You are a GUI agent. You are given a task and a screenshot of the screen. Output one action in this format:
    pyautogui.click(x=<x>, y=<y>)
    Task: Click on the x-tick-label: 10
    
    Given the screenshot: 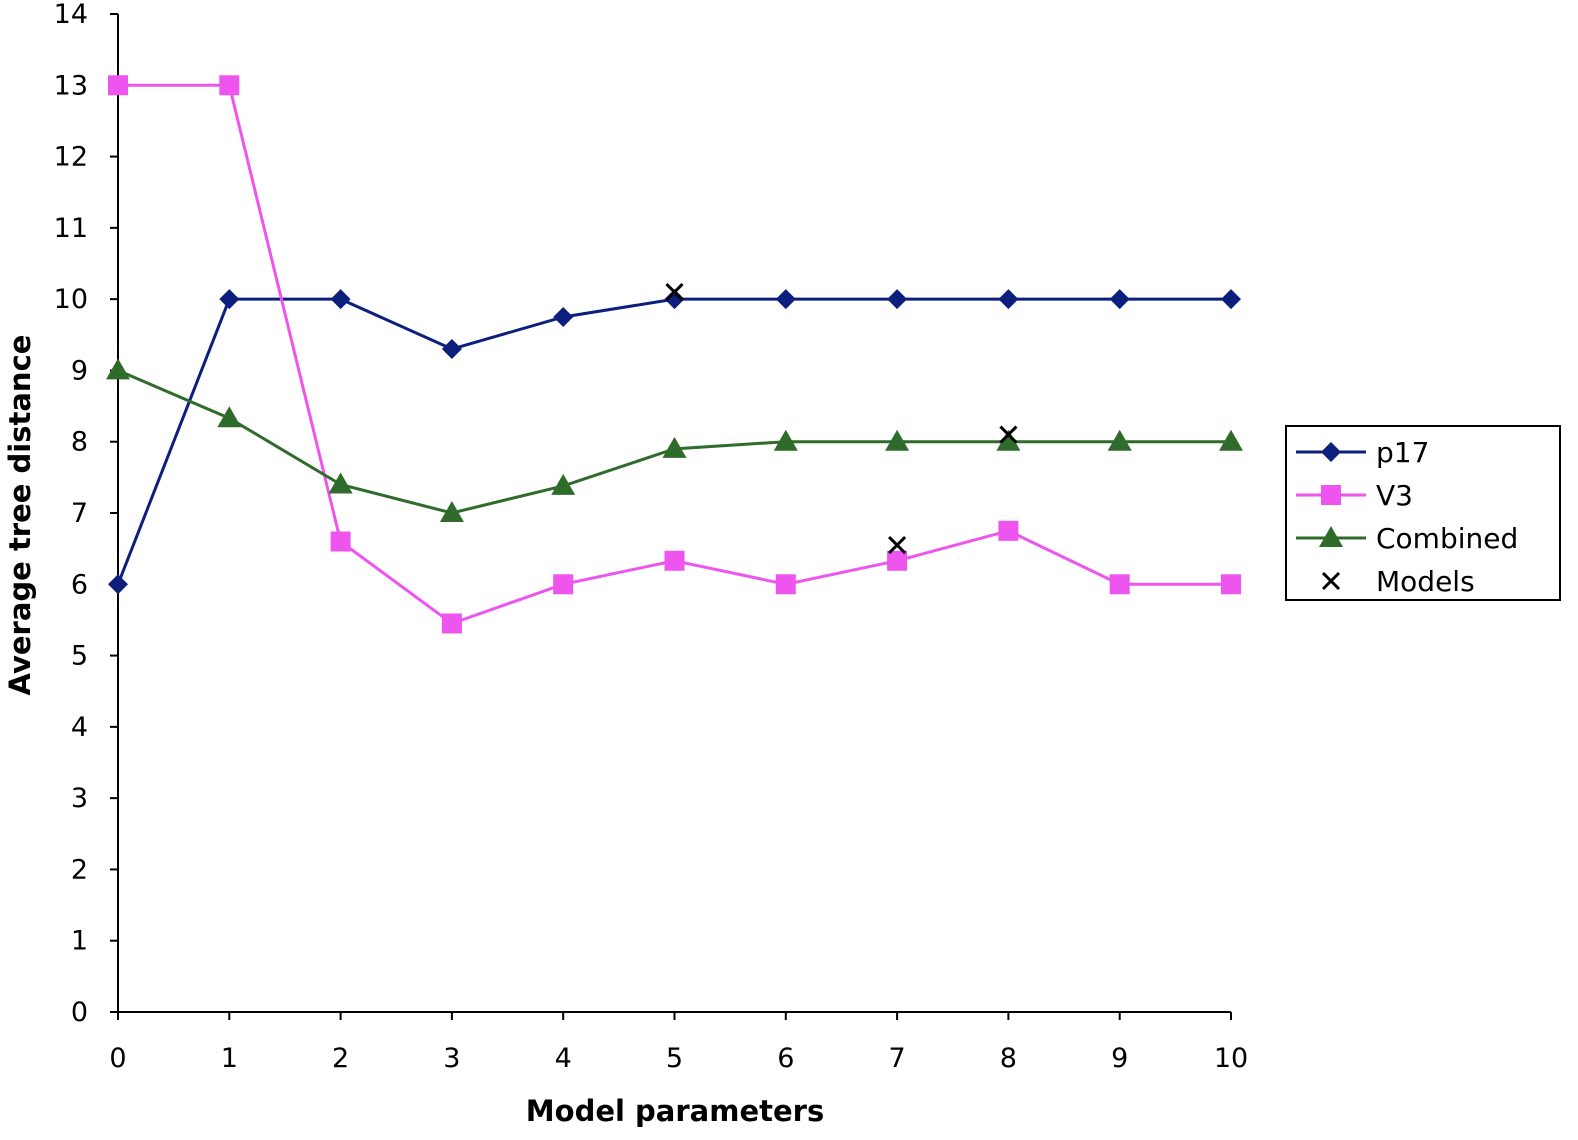 What is the action you would take?
    pyautogui.click(x=1231, y=1058)
    